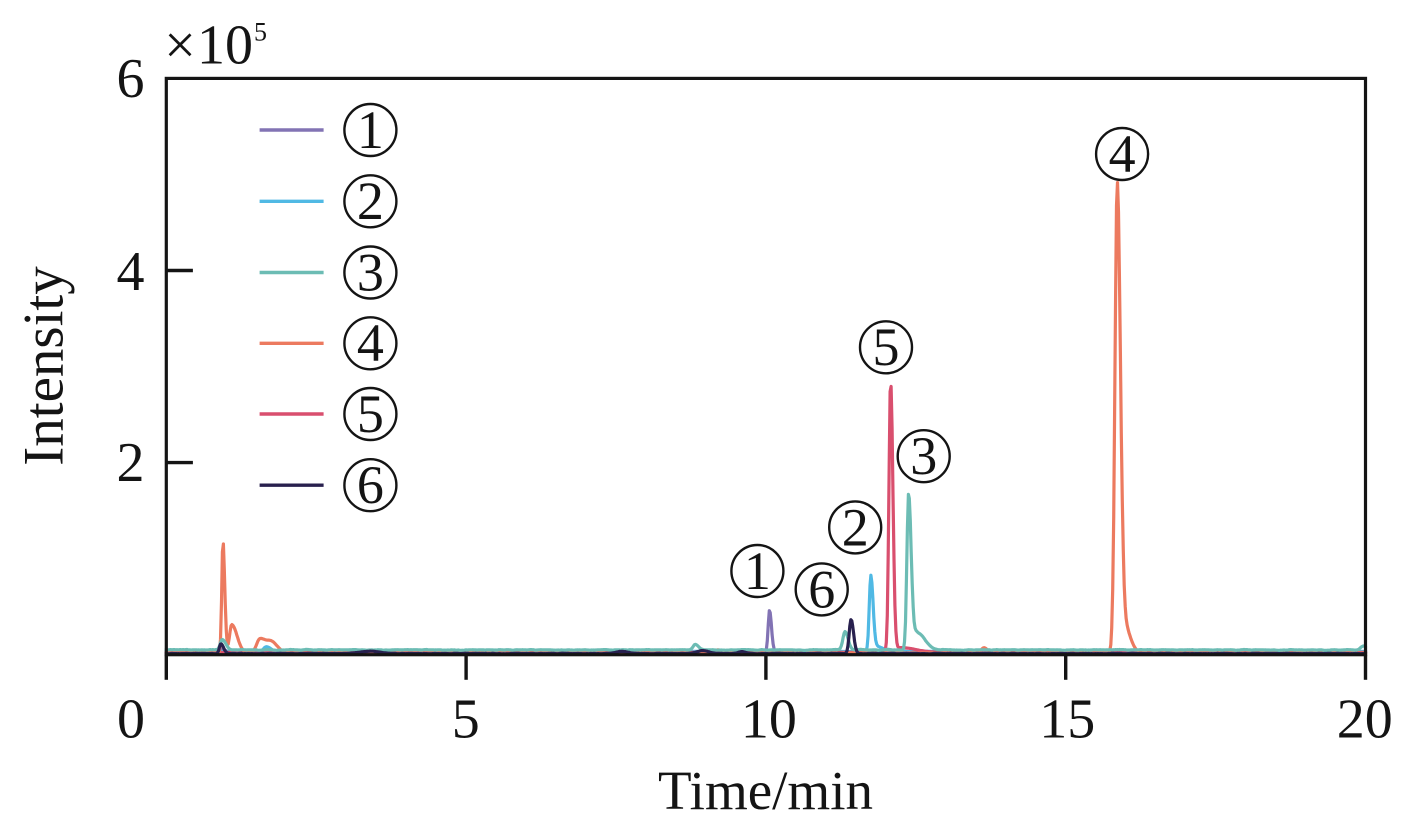 The width and height of the screenshot is (1417, 827). Describe the element at coordinates (1365, 720) in the screenshot. I see `svg-text: 20` at that location.